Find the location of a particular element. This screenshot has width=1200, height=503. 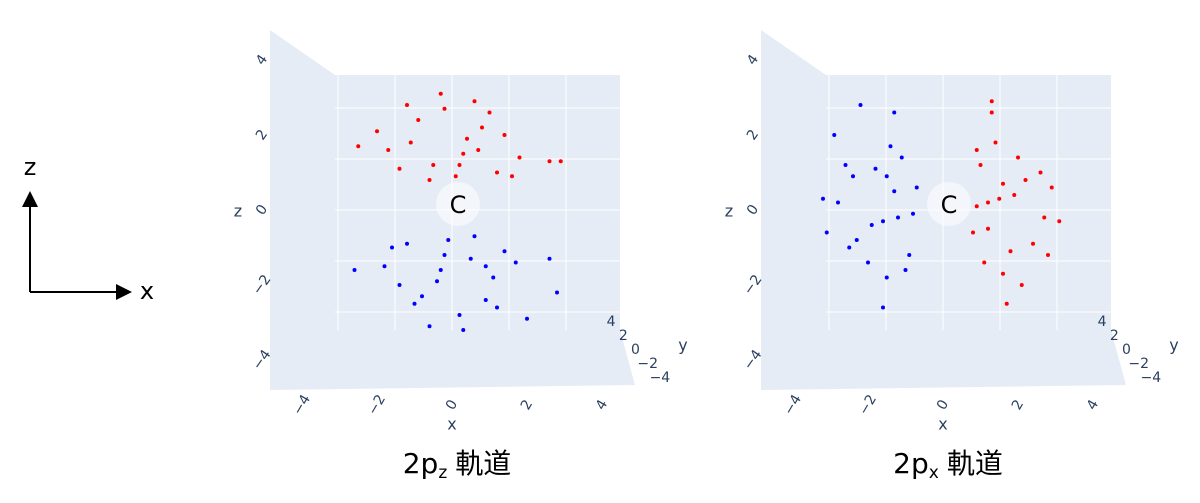

x-tick-label: 0 is located at coordinates (452, 405).